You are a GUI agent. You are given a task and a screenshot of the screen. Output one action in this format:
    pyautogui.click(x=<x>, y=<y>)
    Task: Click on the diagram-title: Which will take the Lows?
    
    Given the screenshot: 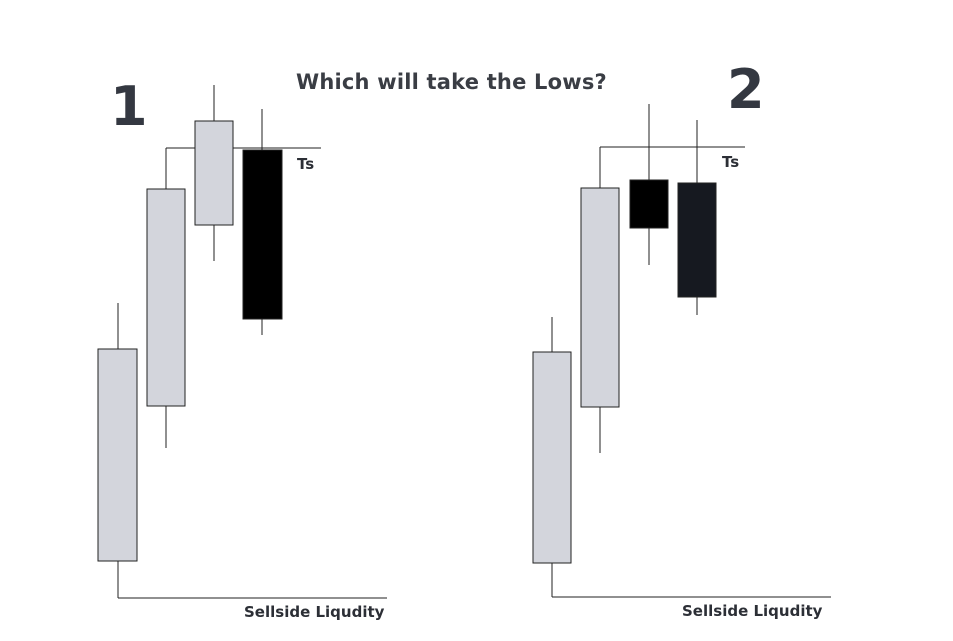 What is the action you would take?
    pyautogui.click(x=451, y=82)
    